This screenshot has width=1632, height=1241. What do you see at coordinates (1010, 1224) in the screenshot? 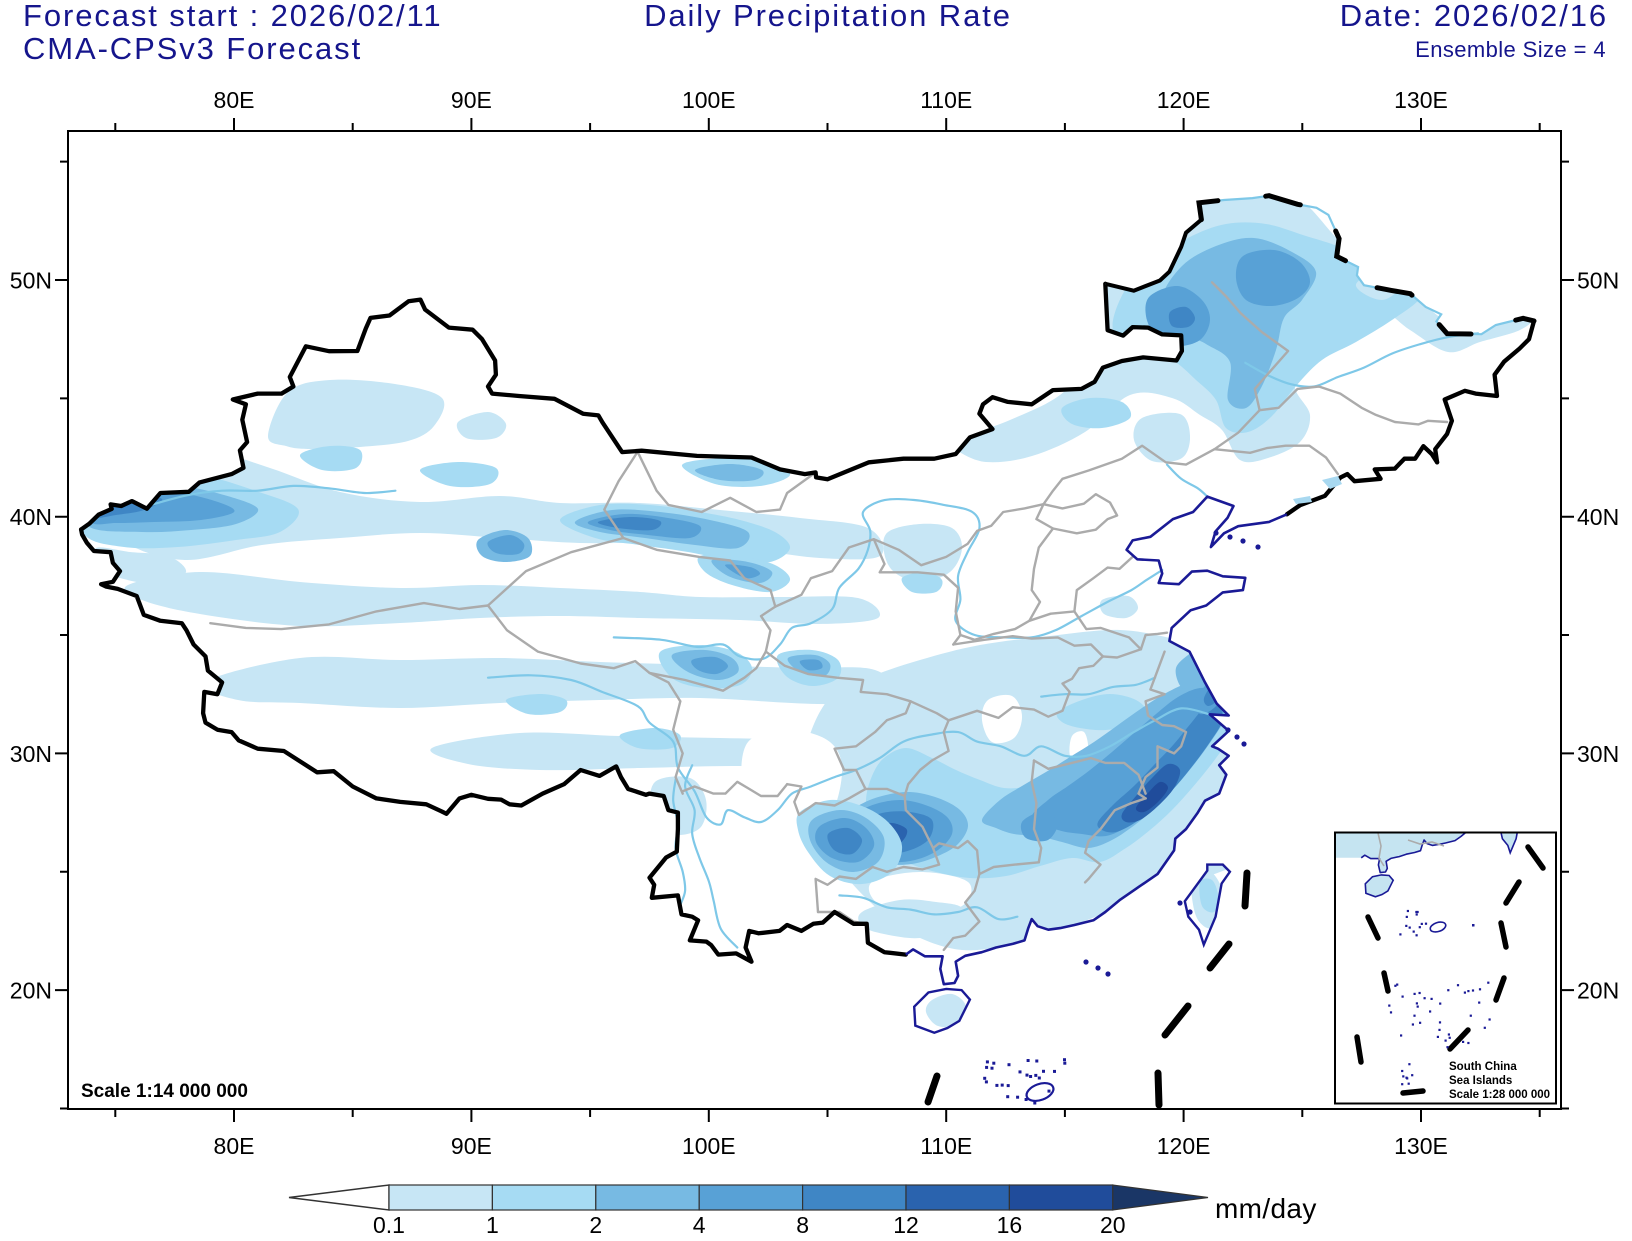
I see `svg-text: 16` at bounding box center [1010, 1224].